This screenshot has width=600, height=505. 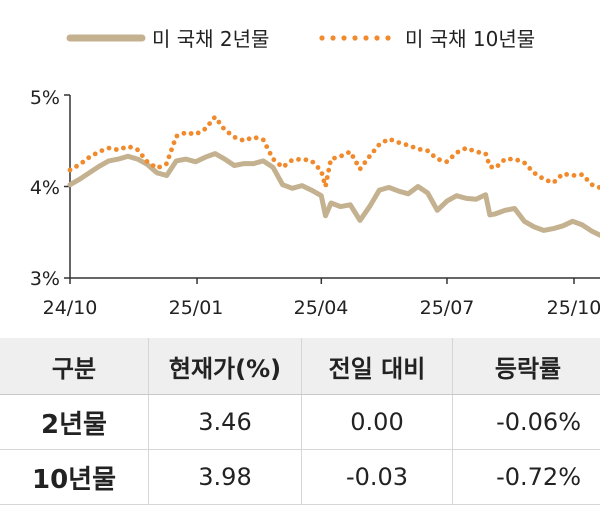 I want to click on y-tick-label-5: 5%, so click(x=45, y=98).